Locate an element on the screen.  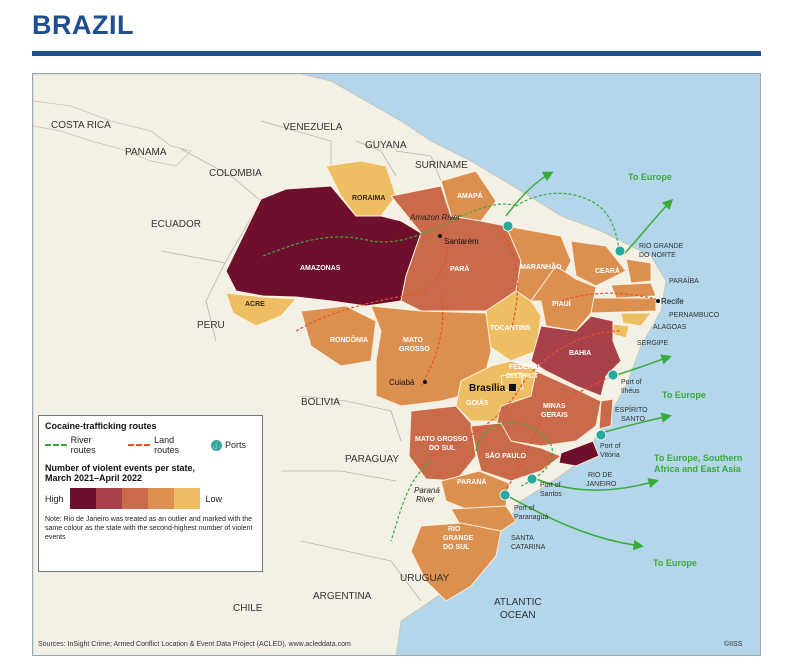
city-dots is located at coordinates (541, 312).